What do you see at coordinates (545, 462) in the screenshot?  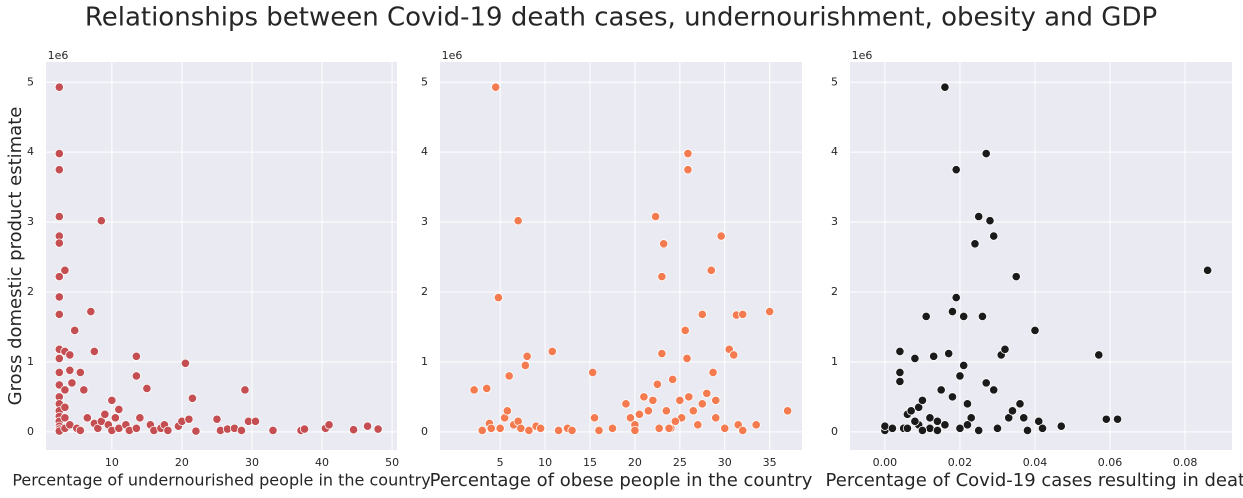 I see `x-tick-label: 10` at bounding box center [545, 462].